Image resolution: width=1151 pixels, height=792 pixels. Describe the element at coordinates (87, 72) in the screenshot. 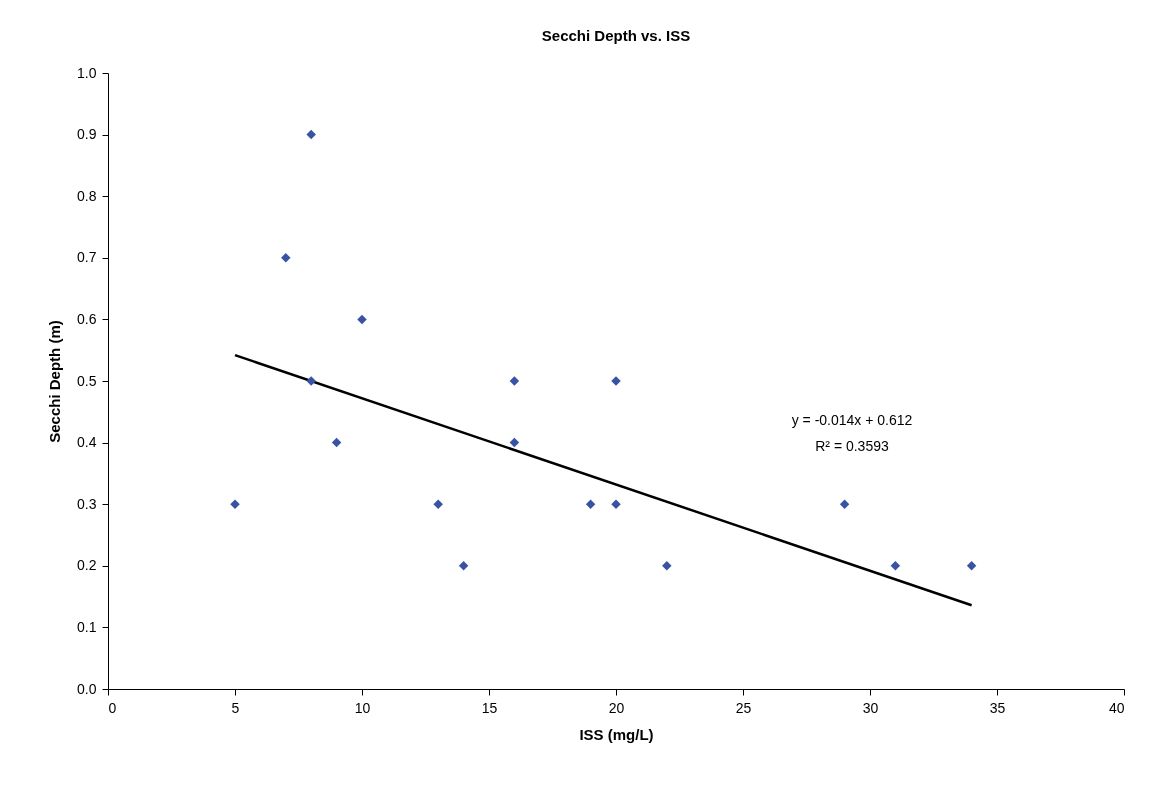

I see `y-tick-label: 1.0` at that location.